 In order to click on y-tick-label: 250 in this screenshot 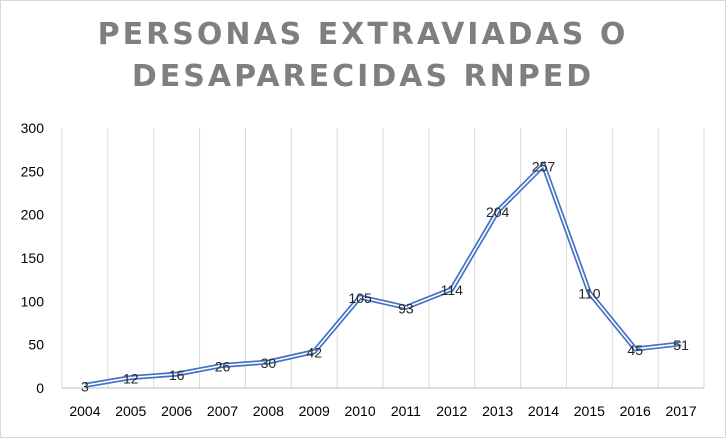, I will do `click(33, 171)`.